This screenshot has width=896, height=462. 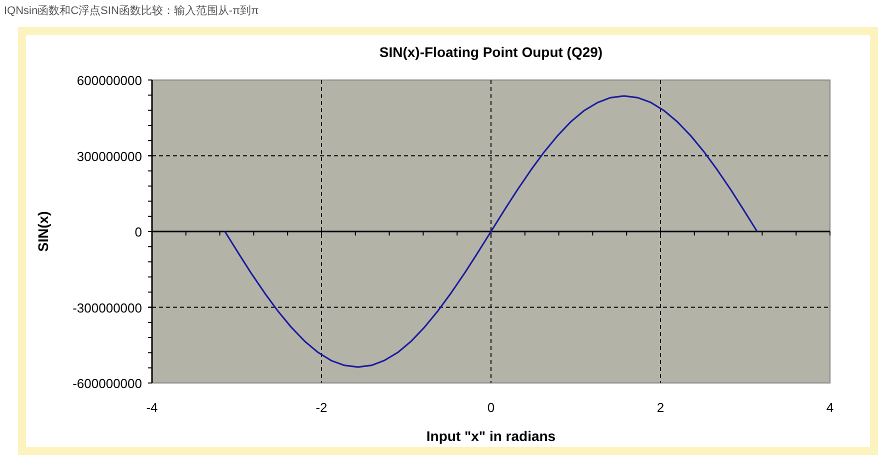 What do you see at coordinates (138, 232) in the screenshot?
I see `y-tick-label: 0` at bounding box center [138, 232].